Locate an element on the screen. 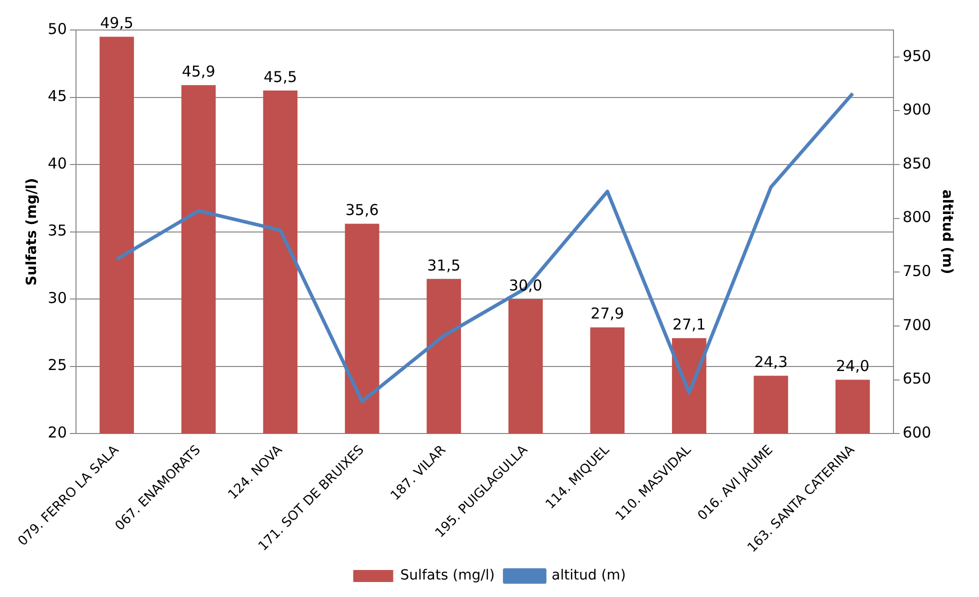  y-tick-label: 45 is located at coordinates (57, 96).